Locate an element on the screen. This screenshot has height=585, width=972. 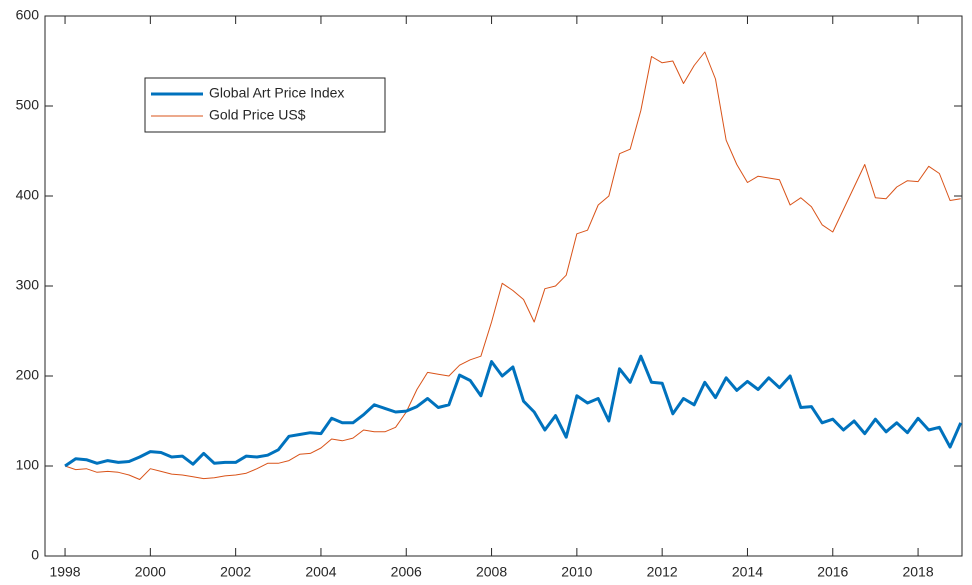
y-tick-label: 600 is located at coordinates (28, 15).